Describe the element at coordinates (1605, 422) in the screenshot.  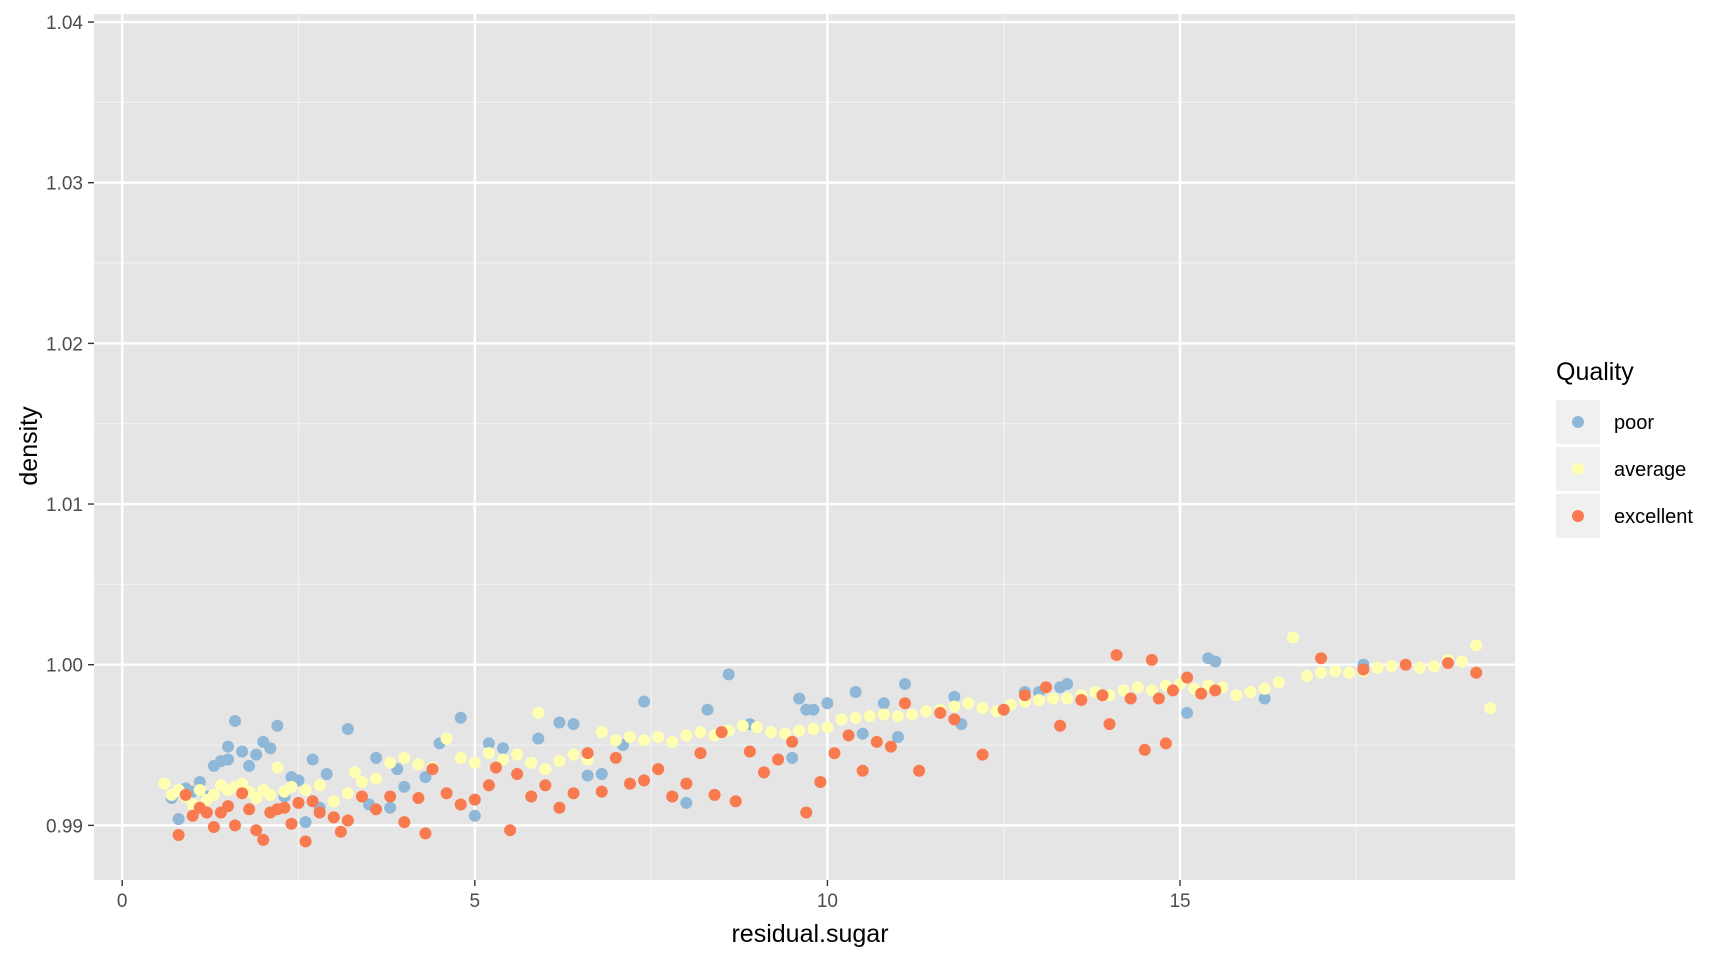
I see `legend-entry-poor: poor` at that location.